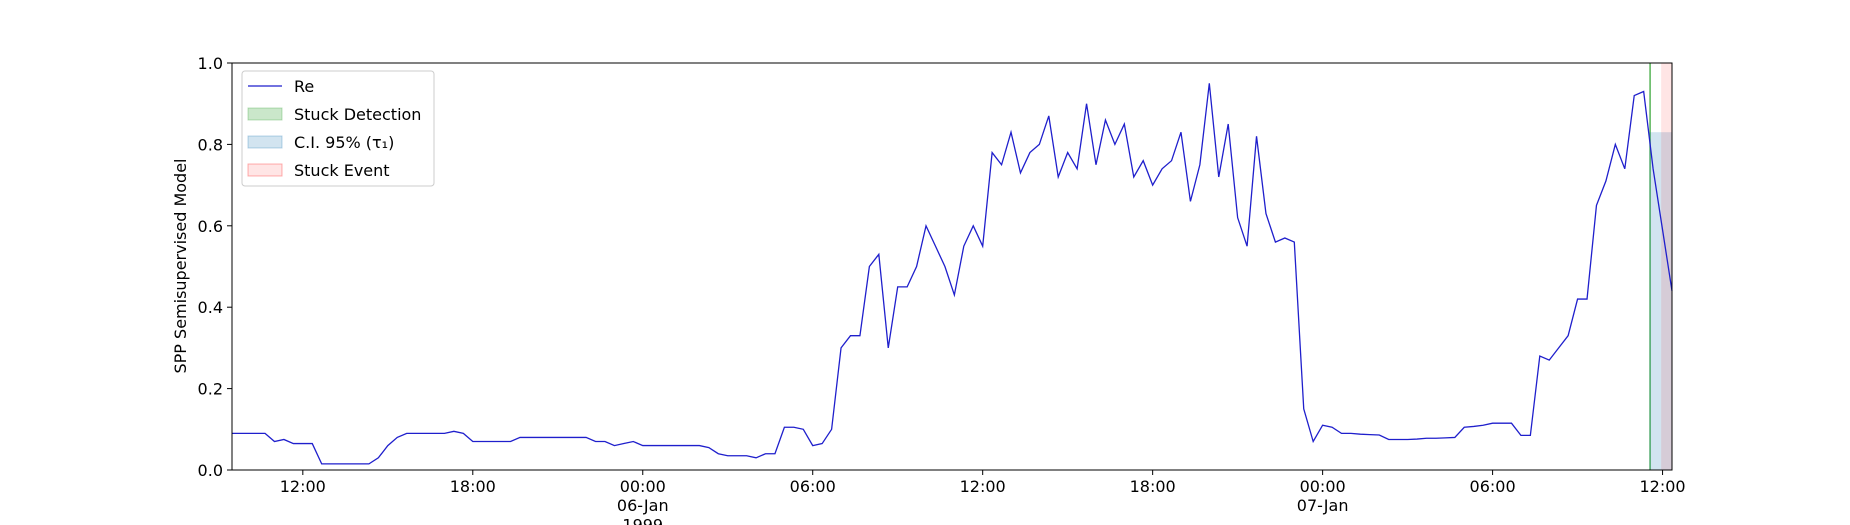 The height and width of the screenshot is (525, 1850). Describe the element at coordinates (342, 170) in the screenshot. I see `legend-label: Stuck Event` at that location.